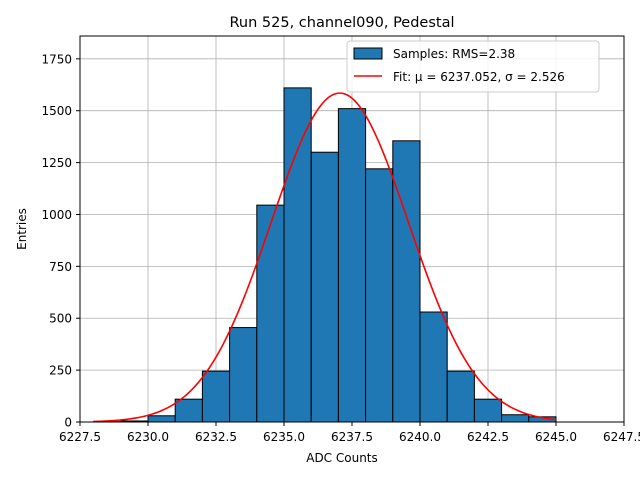 This screenshot has height=480, width=640. I want to click on x-tick-label: 6237.5, so click(352, 437).